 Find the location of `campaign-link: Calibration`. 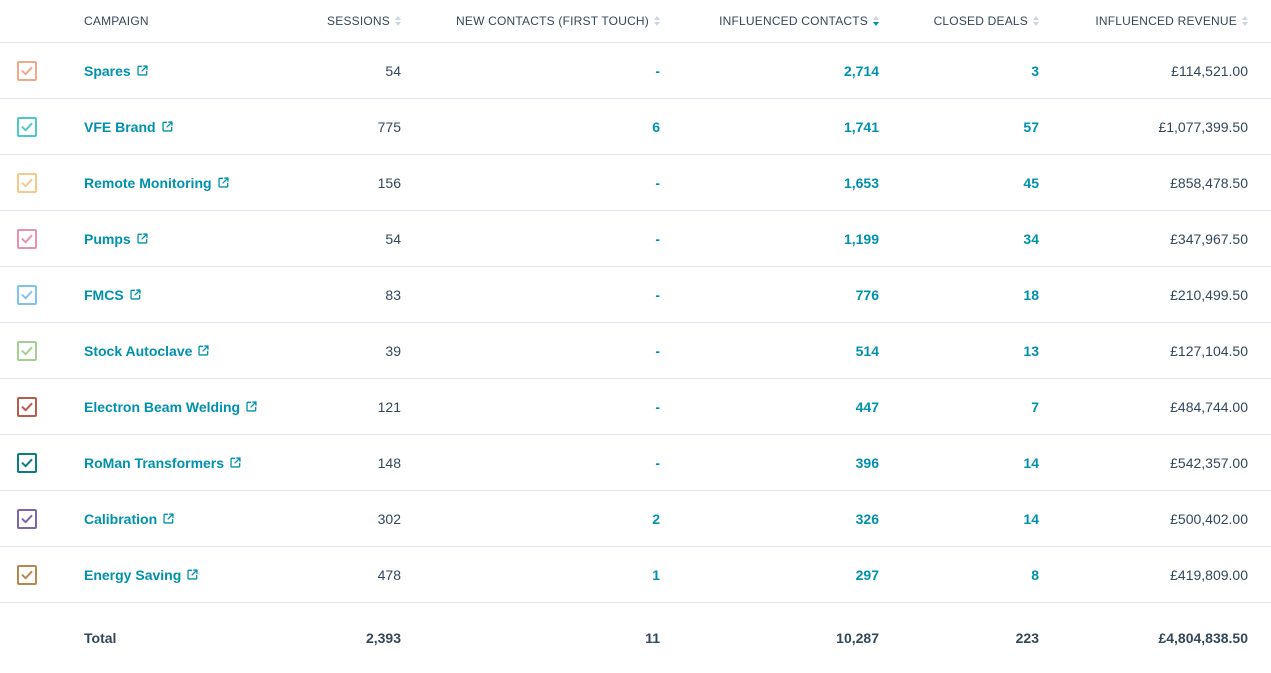

campaign-link: Calibration is located at coordinates (121, 518).